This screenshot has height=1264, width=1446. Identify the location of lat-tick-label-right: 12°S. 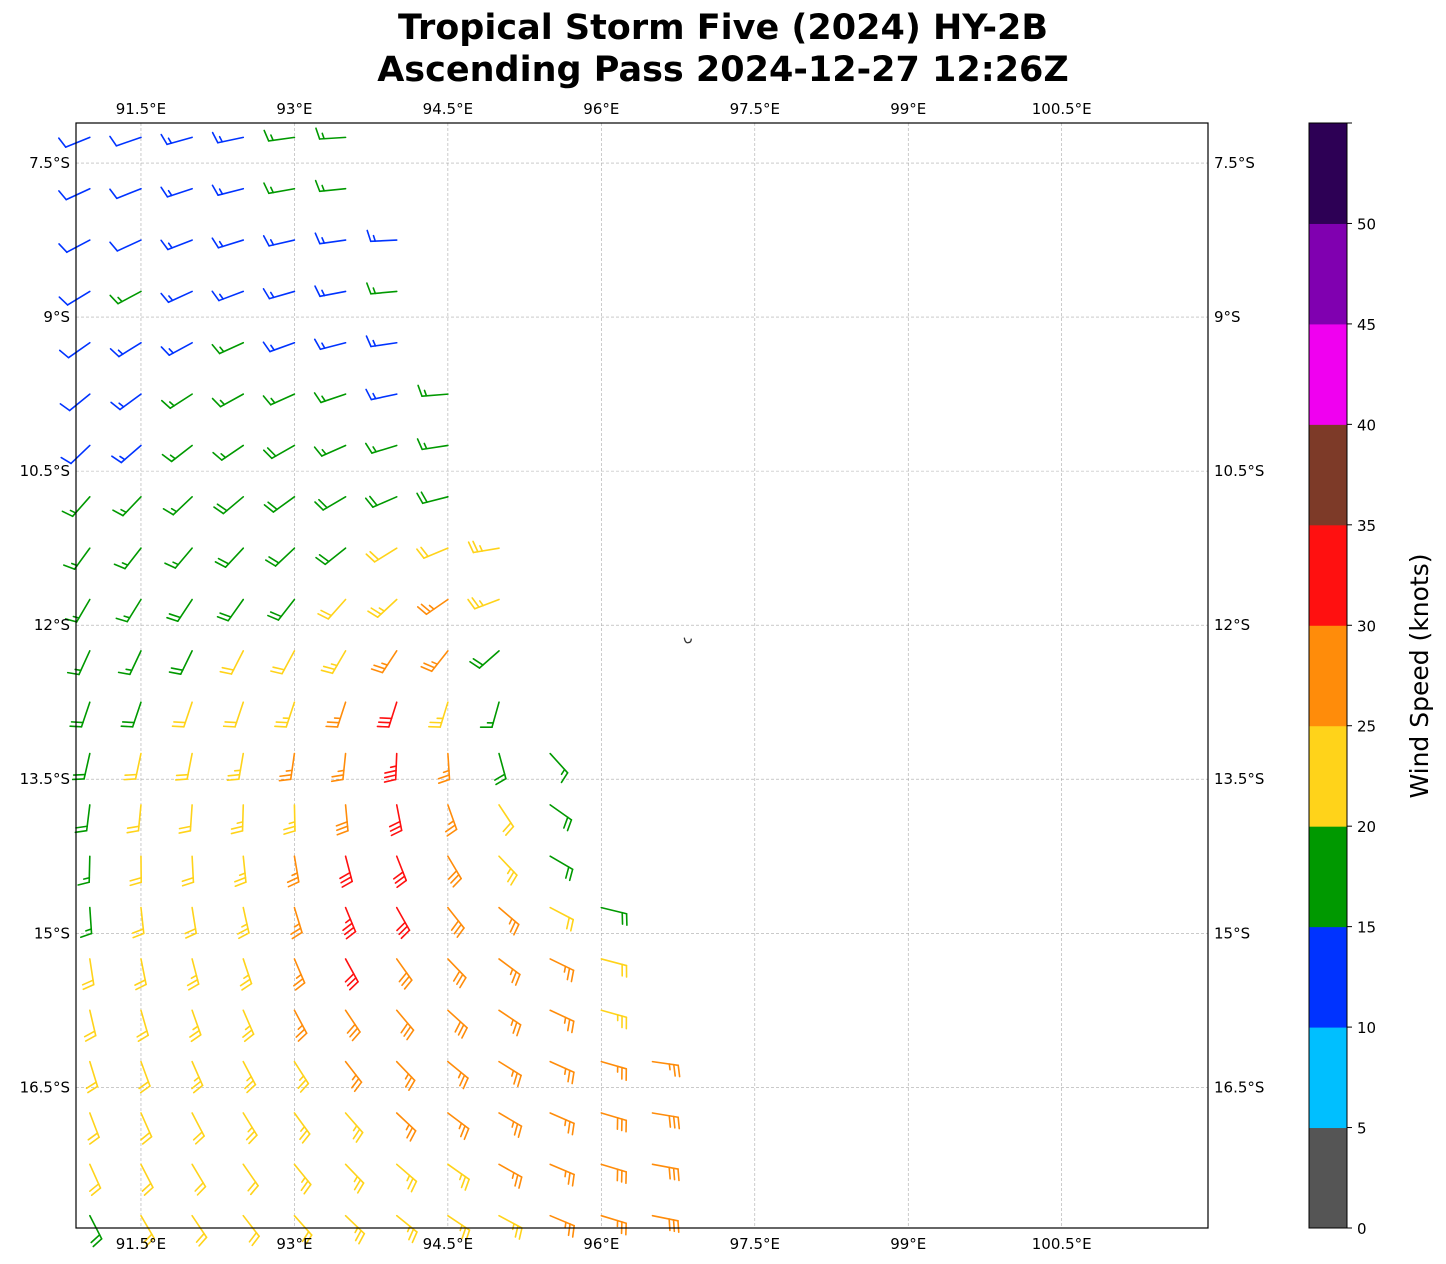
(1232, 625).